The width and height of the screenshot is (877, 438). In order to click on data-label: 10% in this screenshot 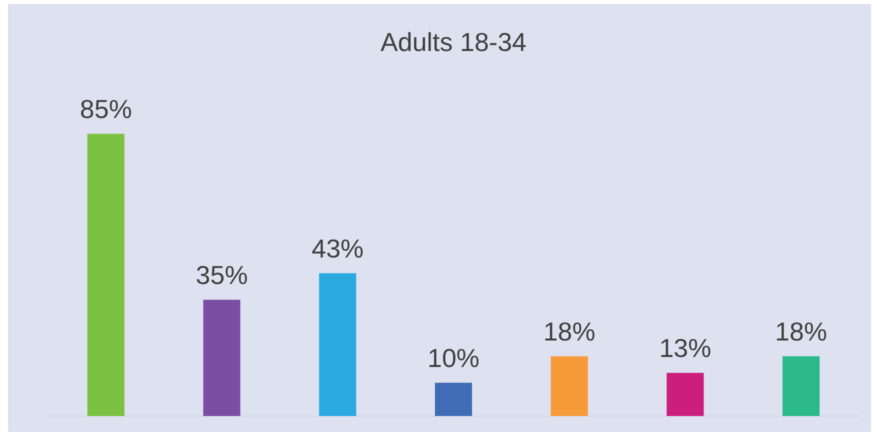, I will do `click(453, 357)`.